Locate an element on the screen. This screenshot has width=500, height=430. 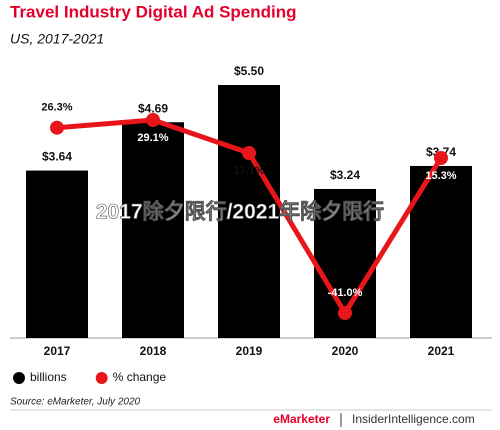
bar-value-label: $4.69 is located at coordinates (153, 108).